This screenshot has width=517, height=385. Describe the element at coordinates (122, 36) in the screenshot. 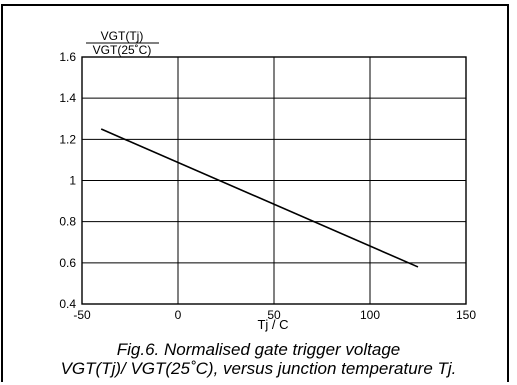

I see `y-axis-title-numerator: VGT(Tj)` at that location.